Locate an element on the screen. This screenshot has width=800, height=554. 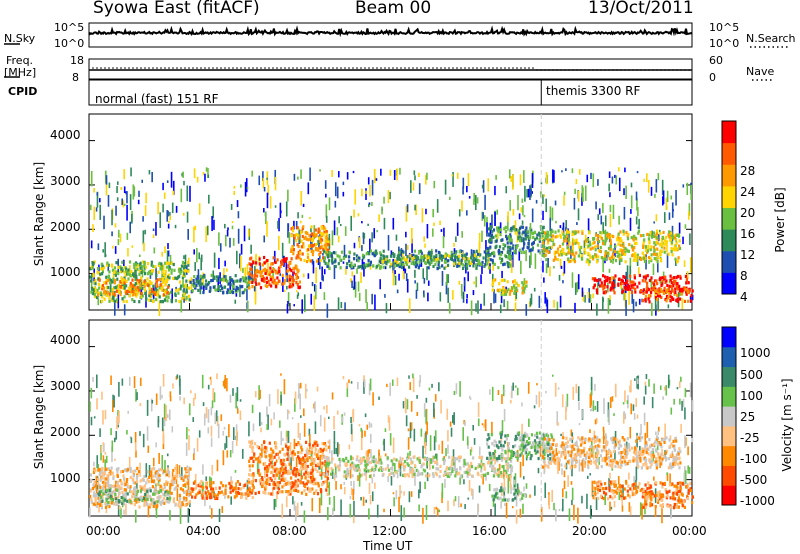
power-colorbar-frame is located at coordinates (729, 207).